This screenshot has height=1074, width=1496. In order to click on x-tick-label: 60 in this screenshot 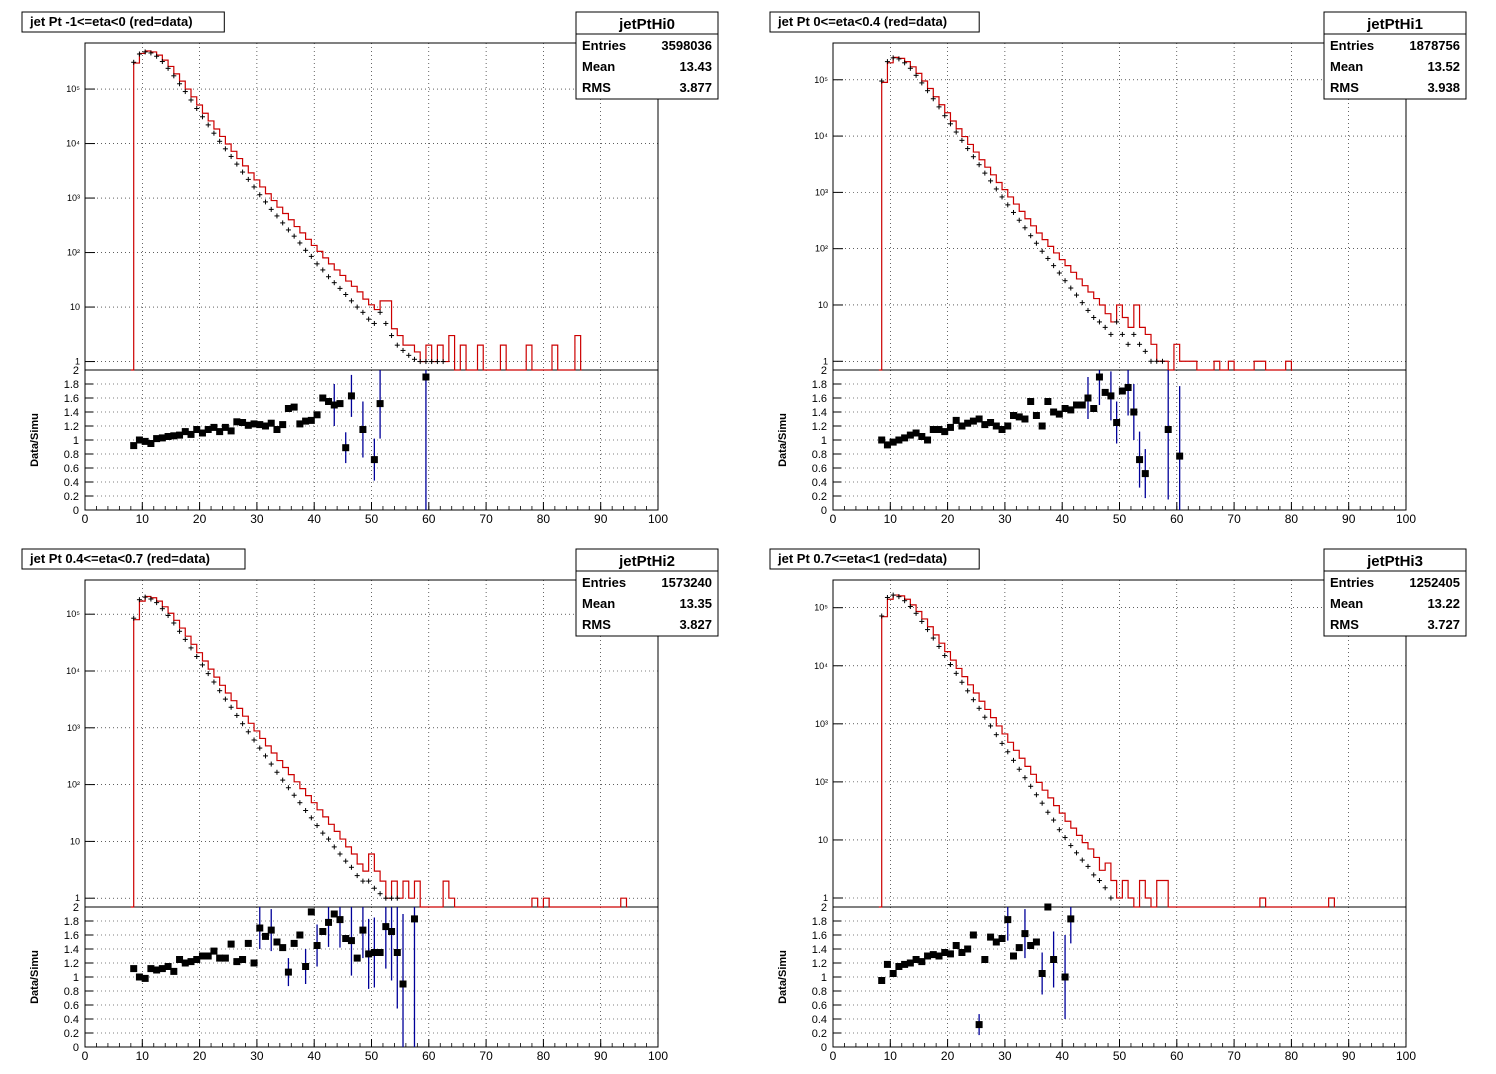, I will do `click(429, 1056)`.